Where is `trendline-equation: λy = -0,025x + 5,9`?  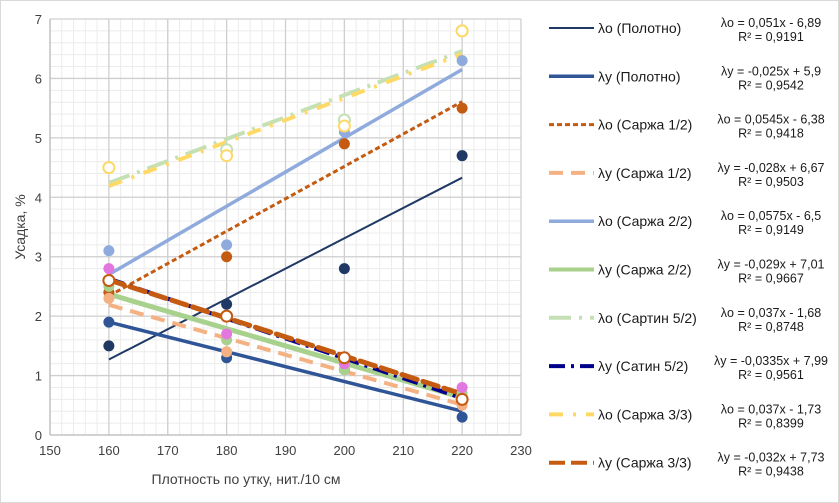
trendline-equation: λy = -0,025x + 5,9 is located at coordinates (771, 71).